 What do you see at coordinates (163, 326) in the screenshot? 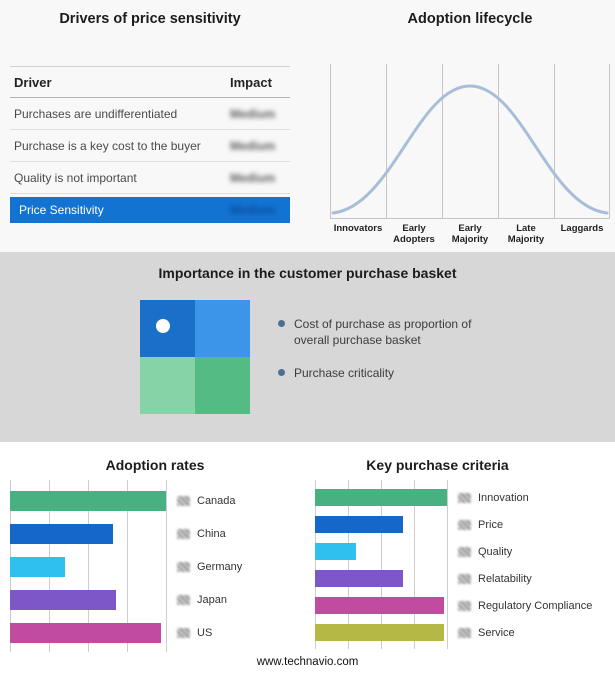
I see `quadrant-marker-dot` at bounding box center [163, 326].